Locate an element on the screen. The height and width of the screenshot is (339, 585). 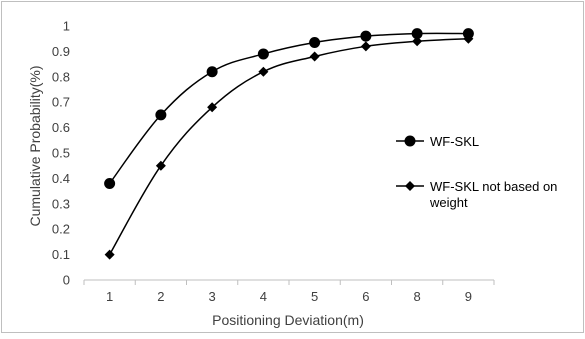
y-tick-label: 0 is located at coordinates (66, 280).